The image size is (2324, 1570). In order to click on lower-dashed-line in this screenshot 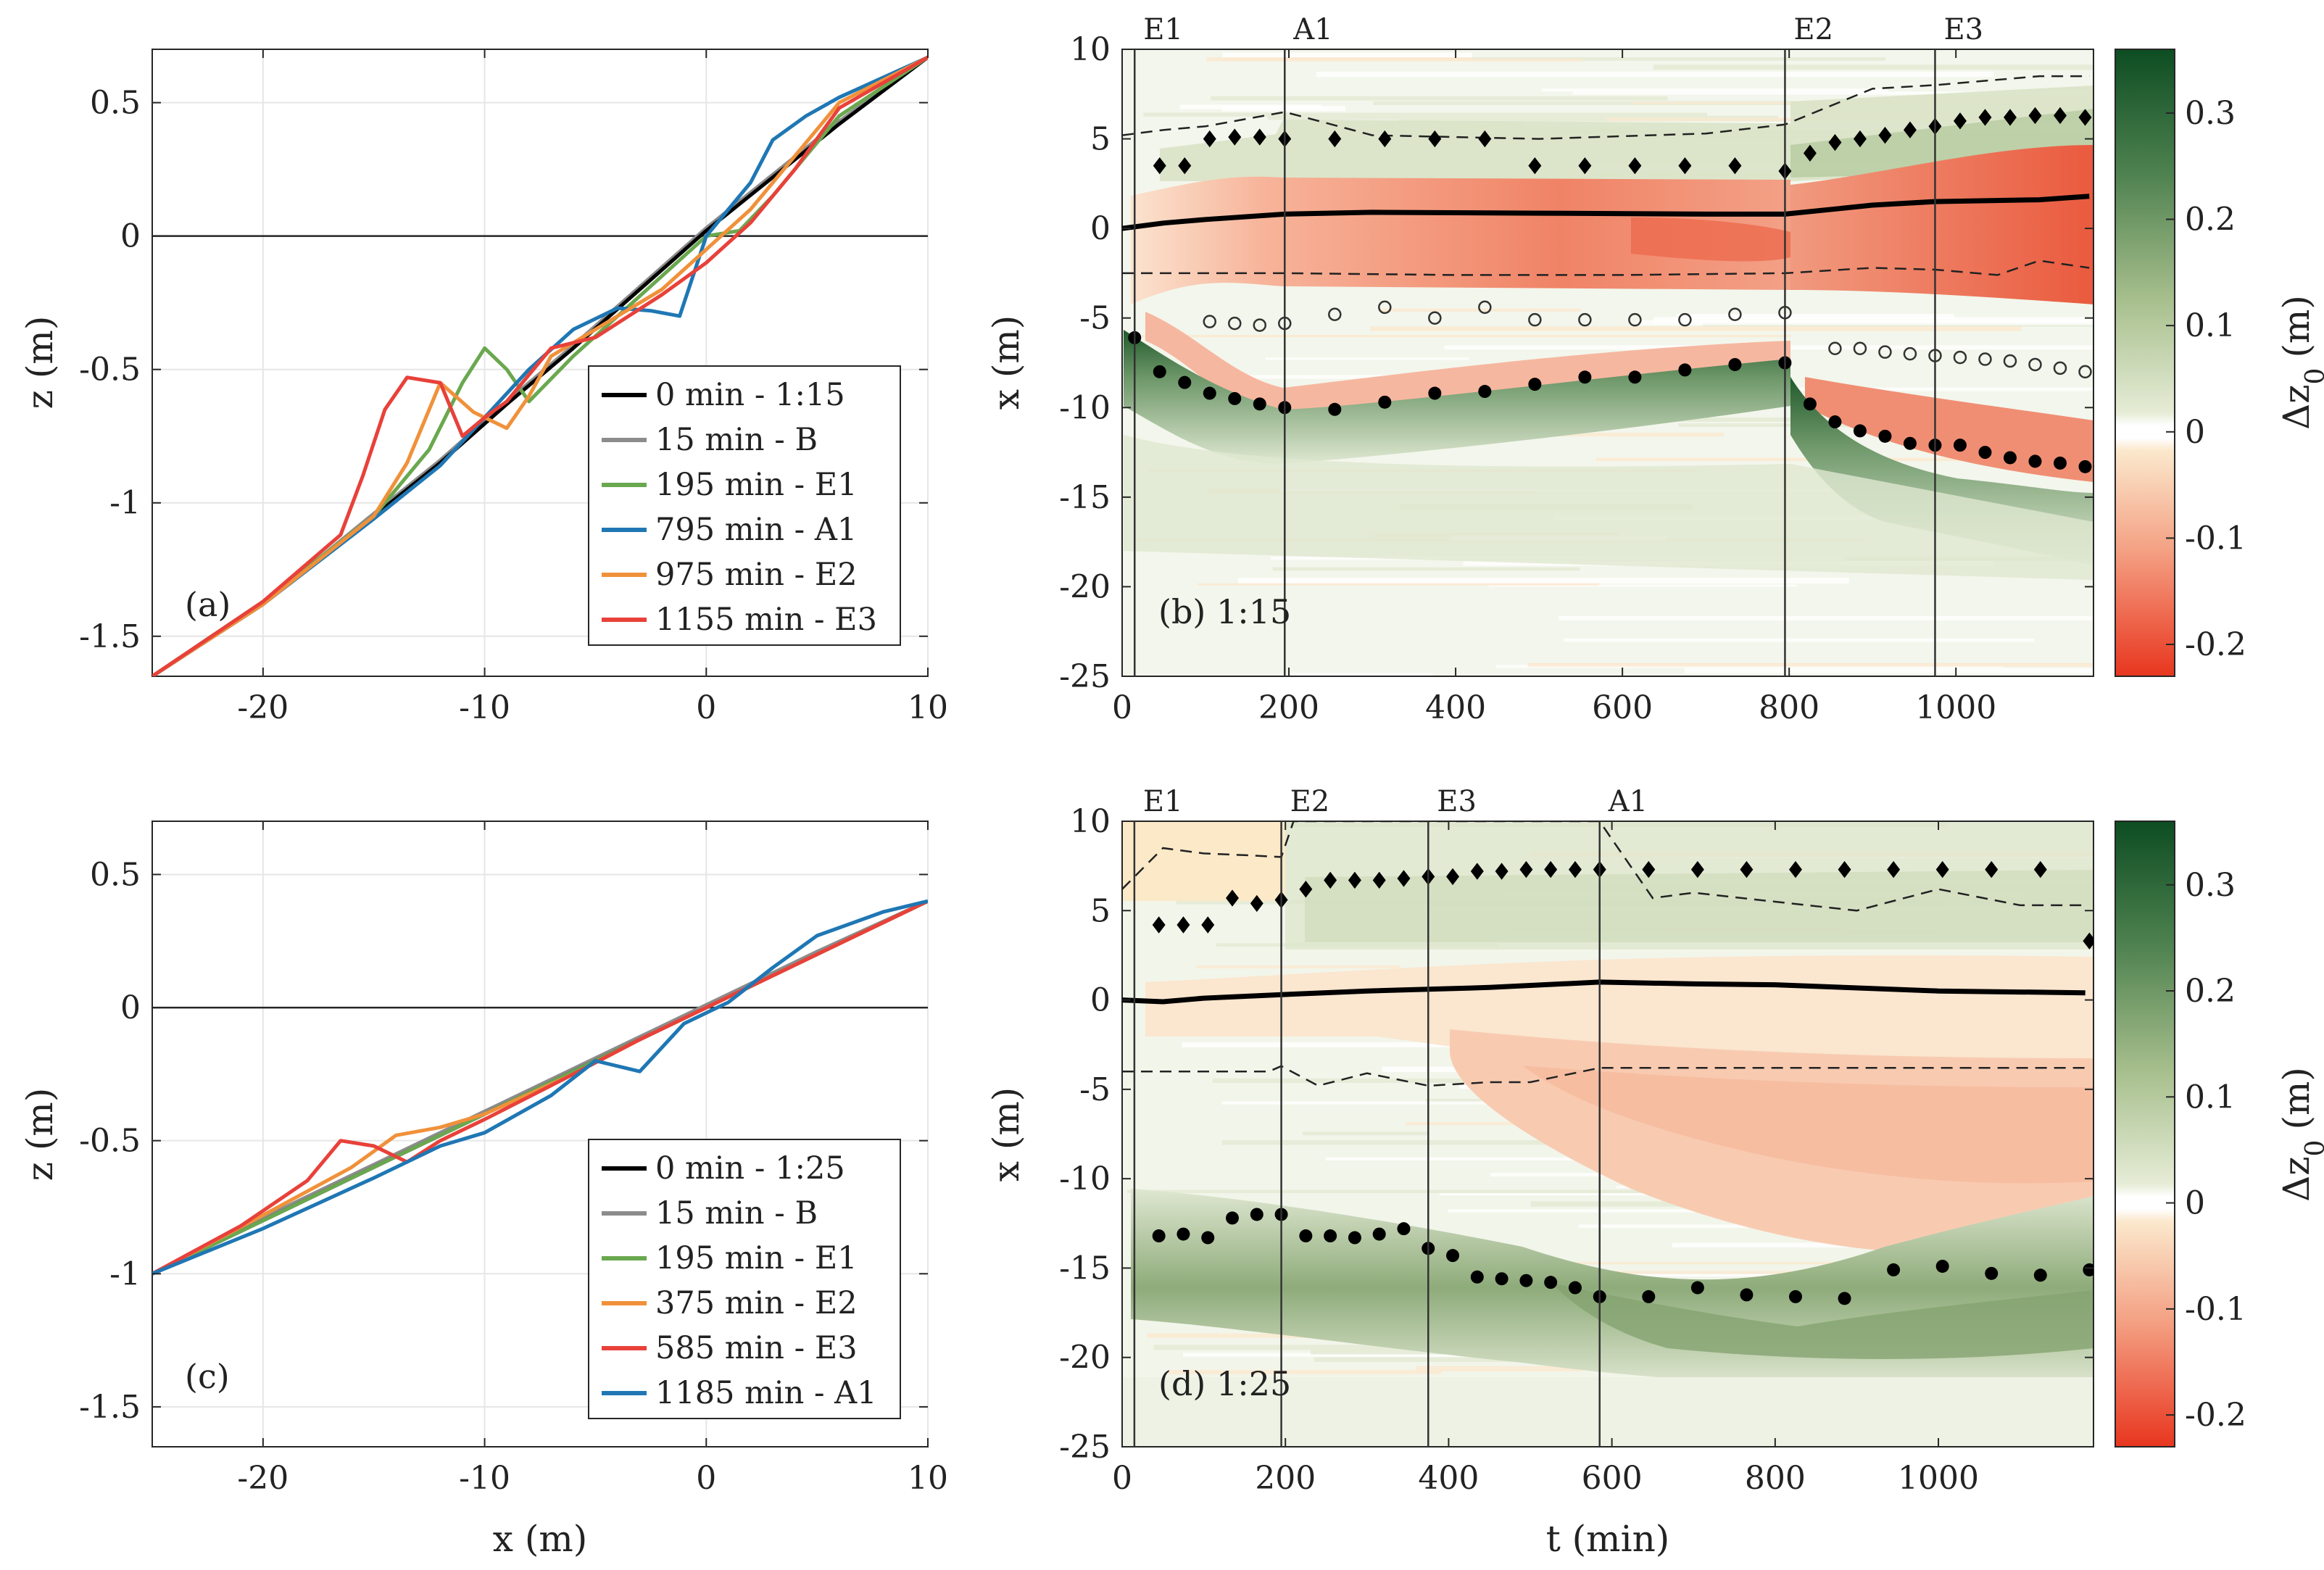, I will do `click(1606, 267)`.